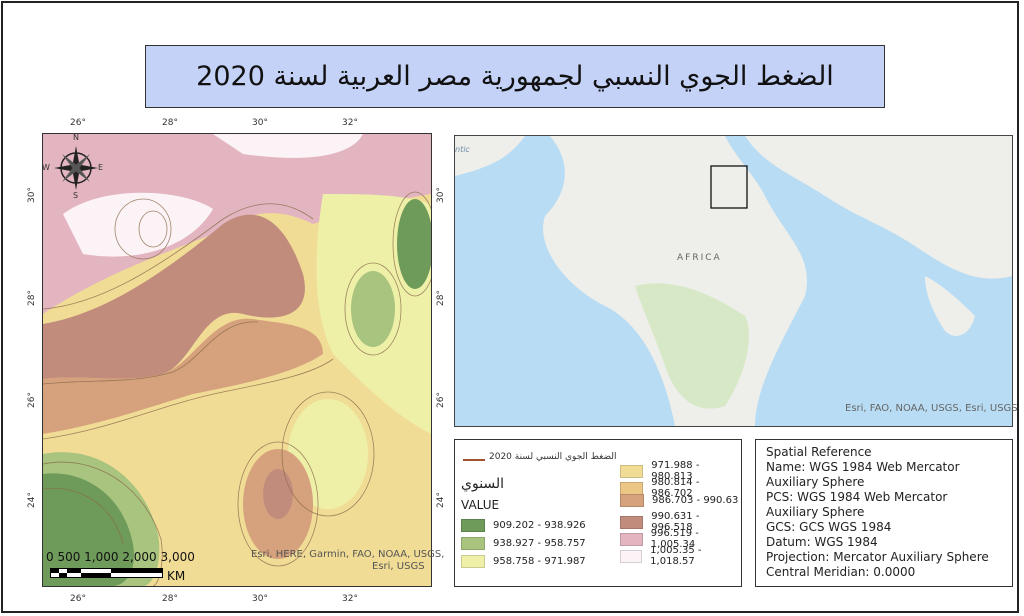  Describe the element at coordinates (674, 539) in the screenshot. I see `legend-item-label: 996.519 - 1,005.34` at that location.